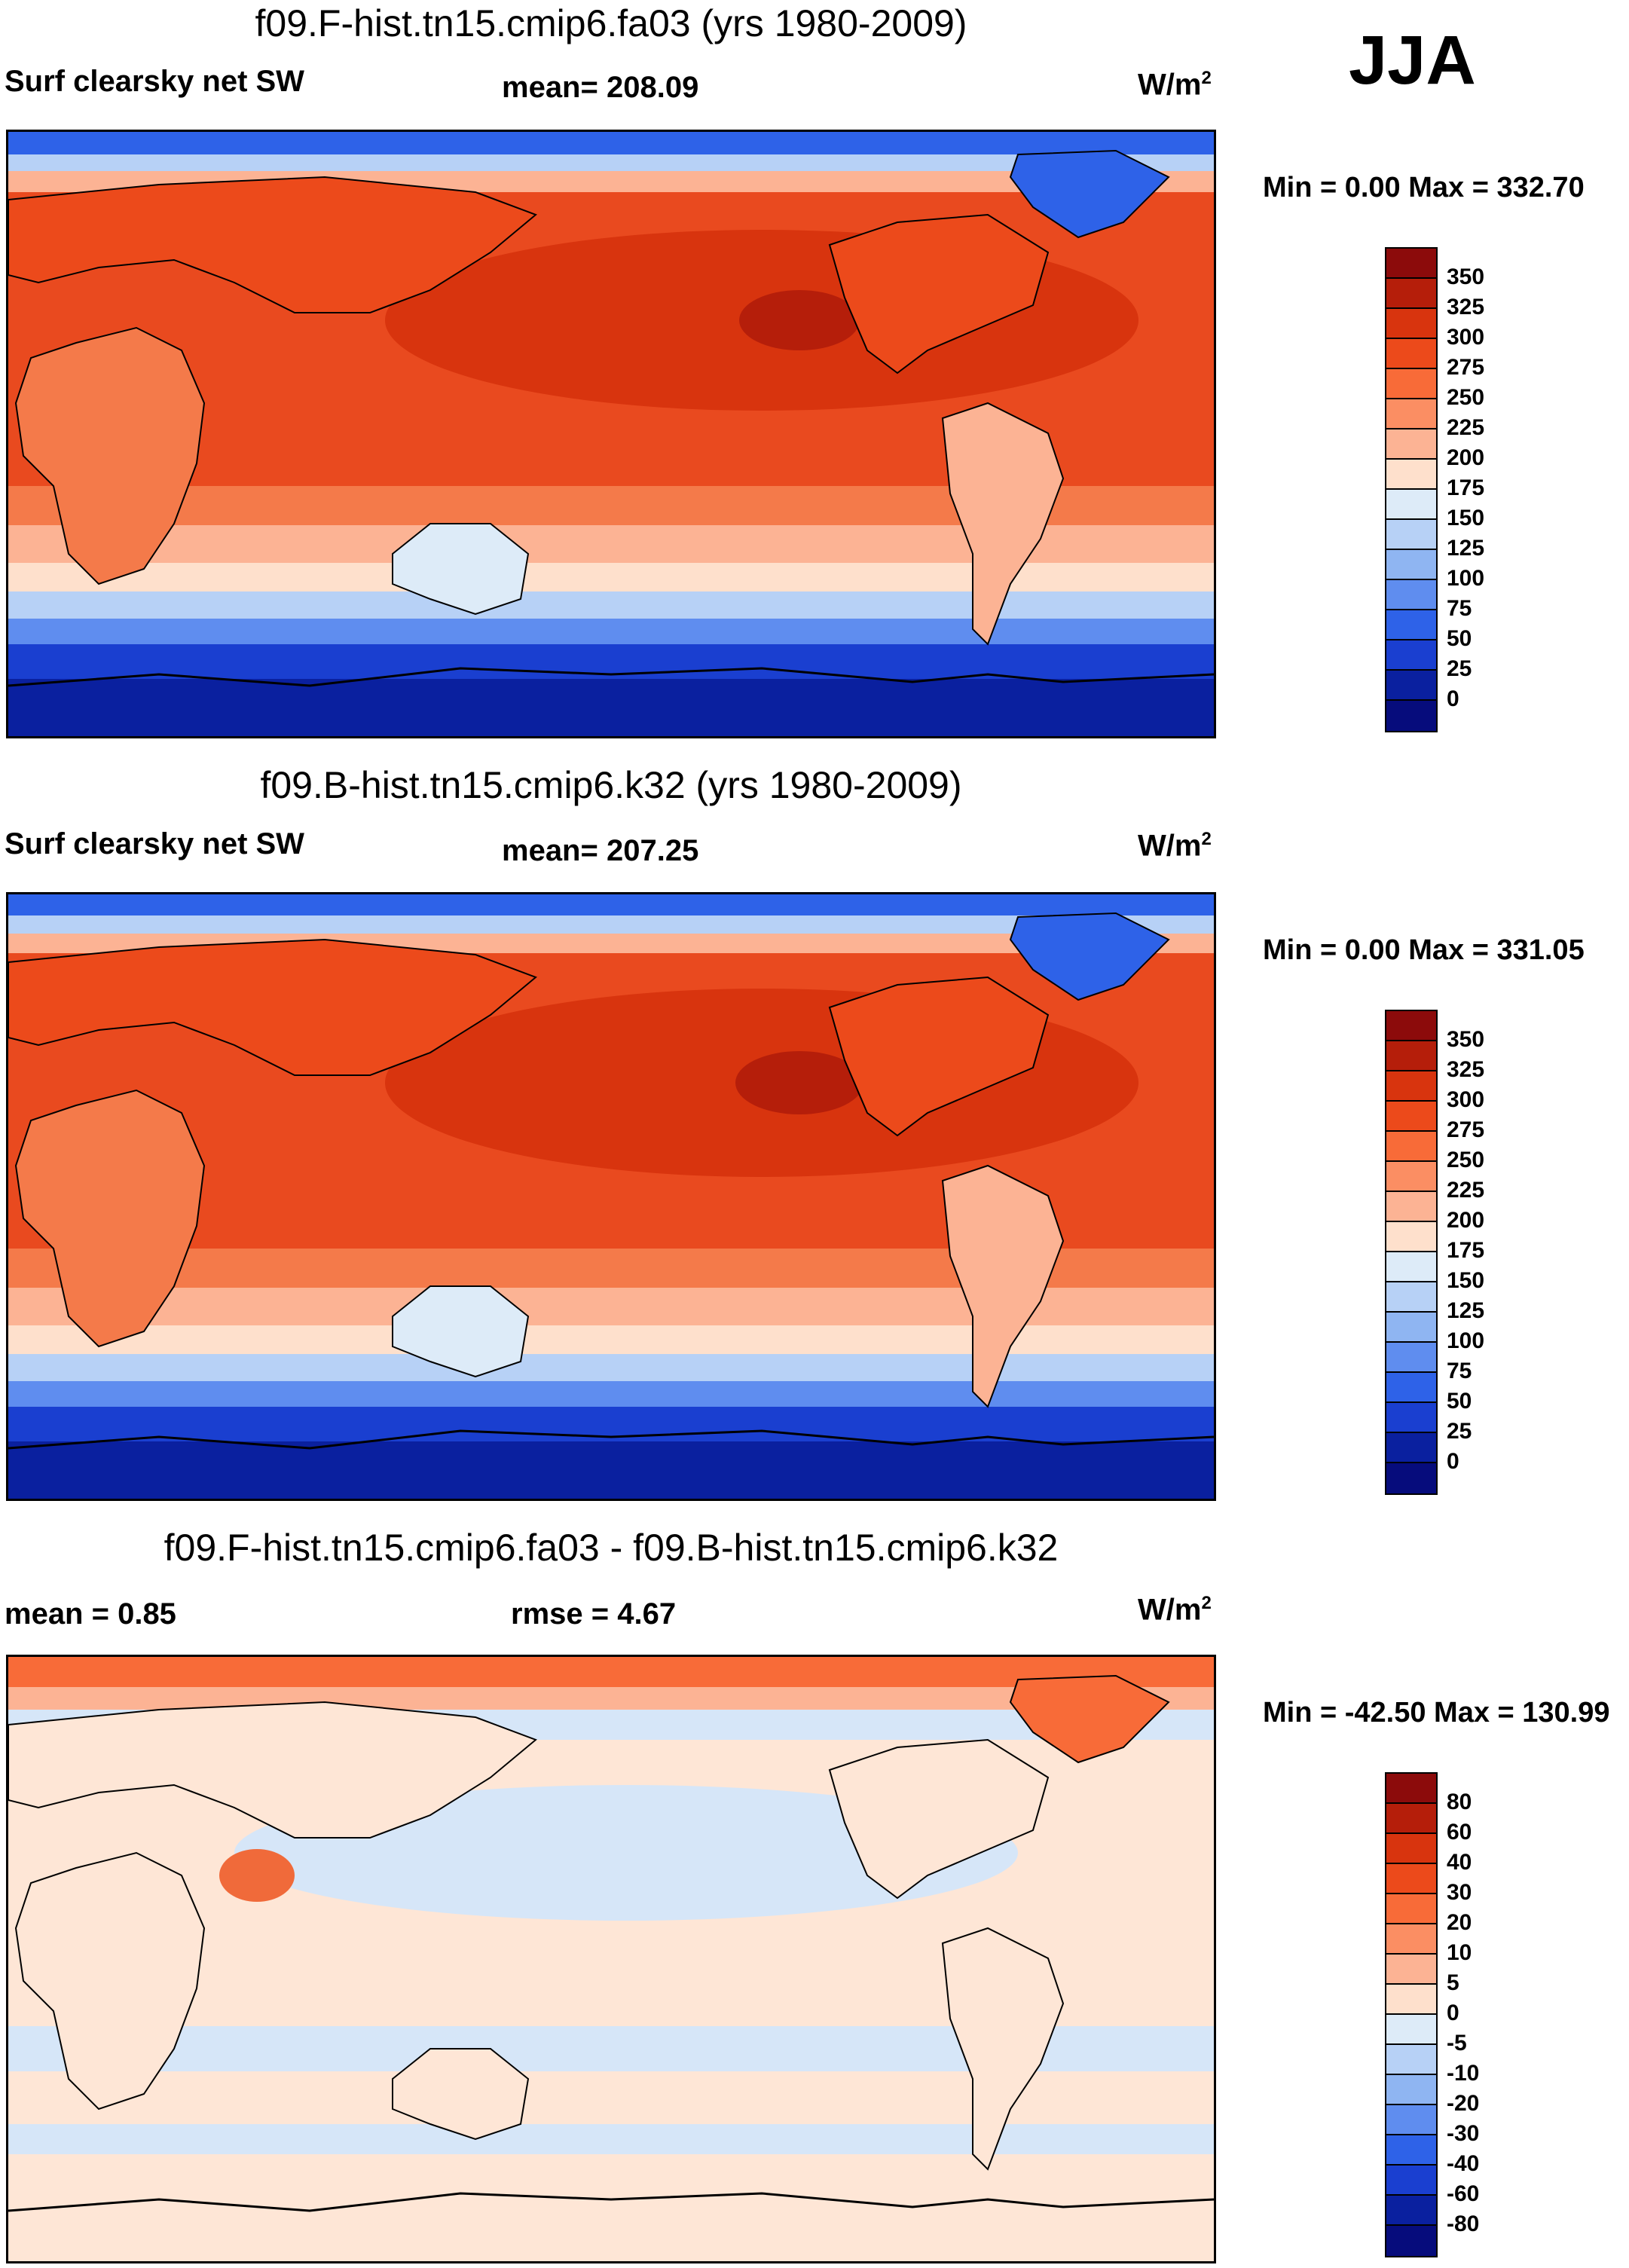 This screenshot has height=2268, width=1629. I want to click on panel3-tick: 60, so click(1459, 1832).